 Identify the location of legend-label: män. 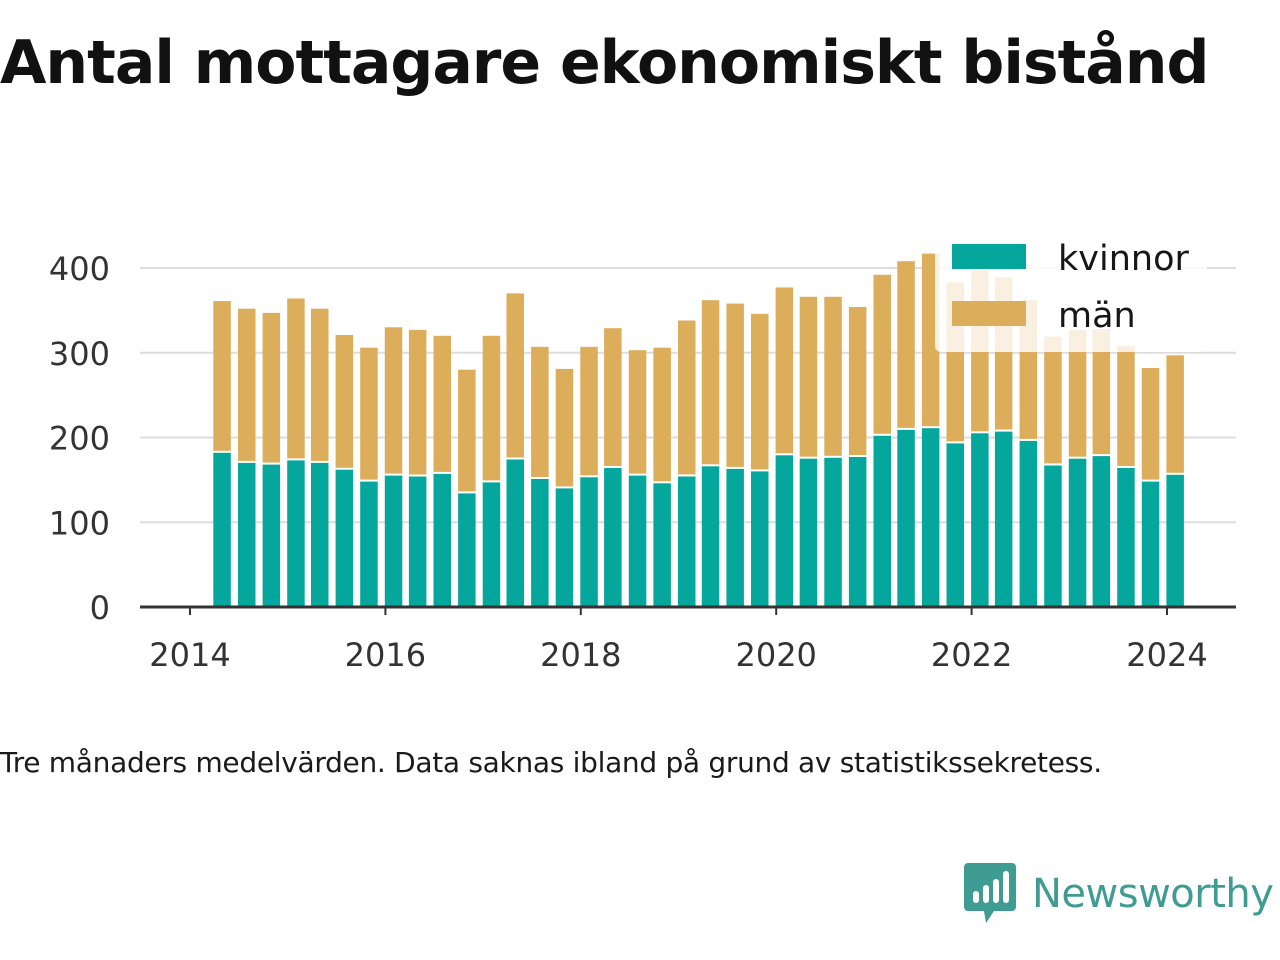
(1097, 316).